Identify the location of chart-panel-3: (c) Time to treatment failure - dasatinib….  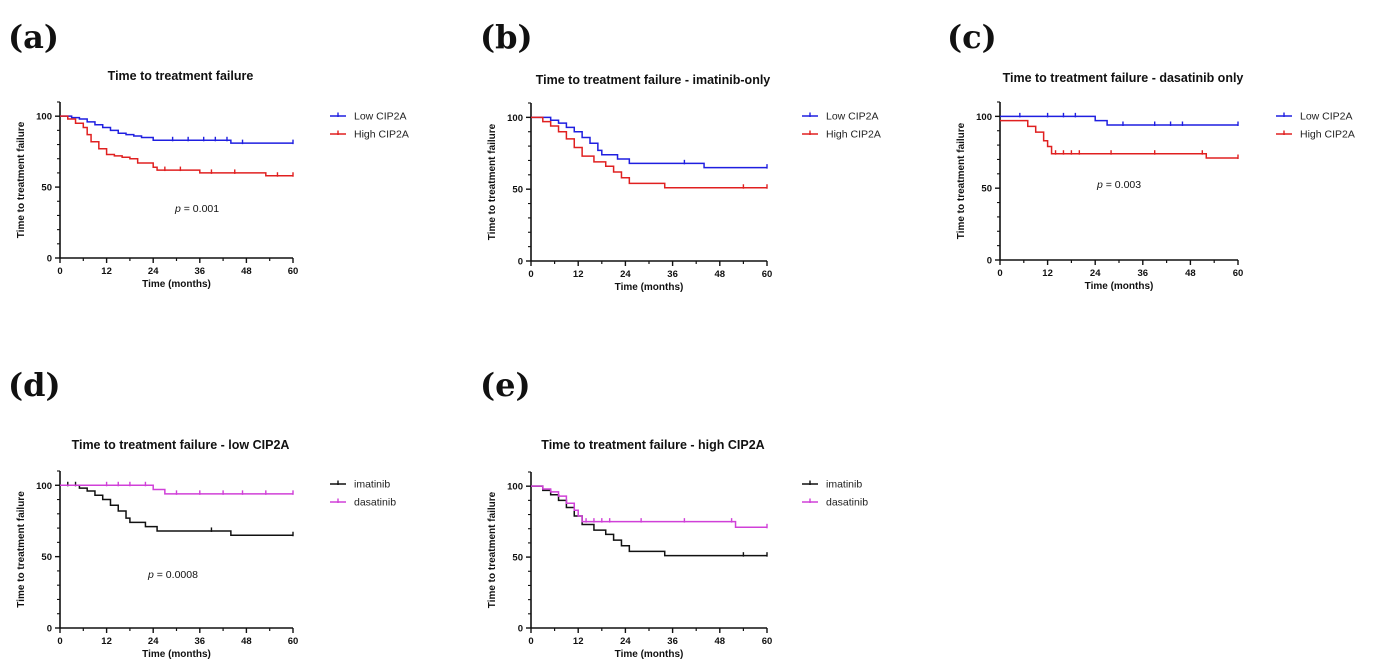
(1151, 155).